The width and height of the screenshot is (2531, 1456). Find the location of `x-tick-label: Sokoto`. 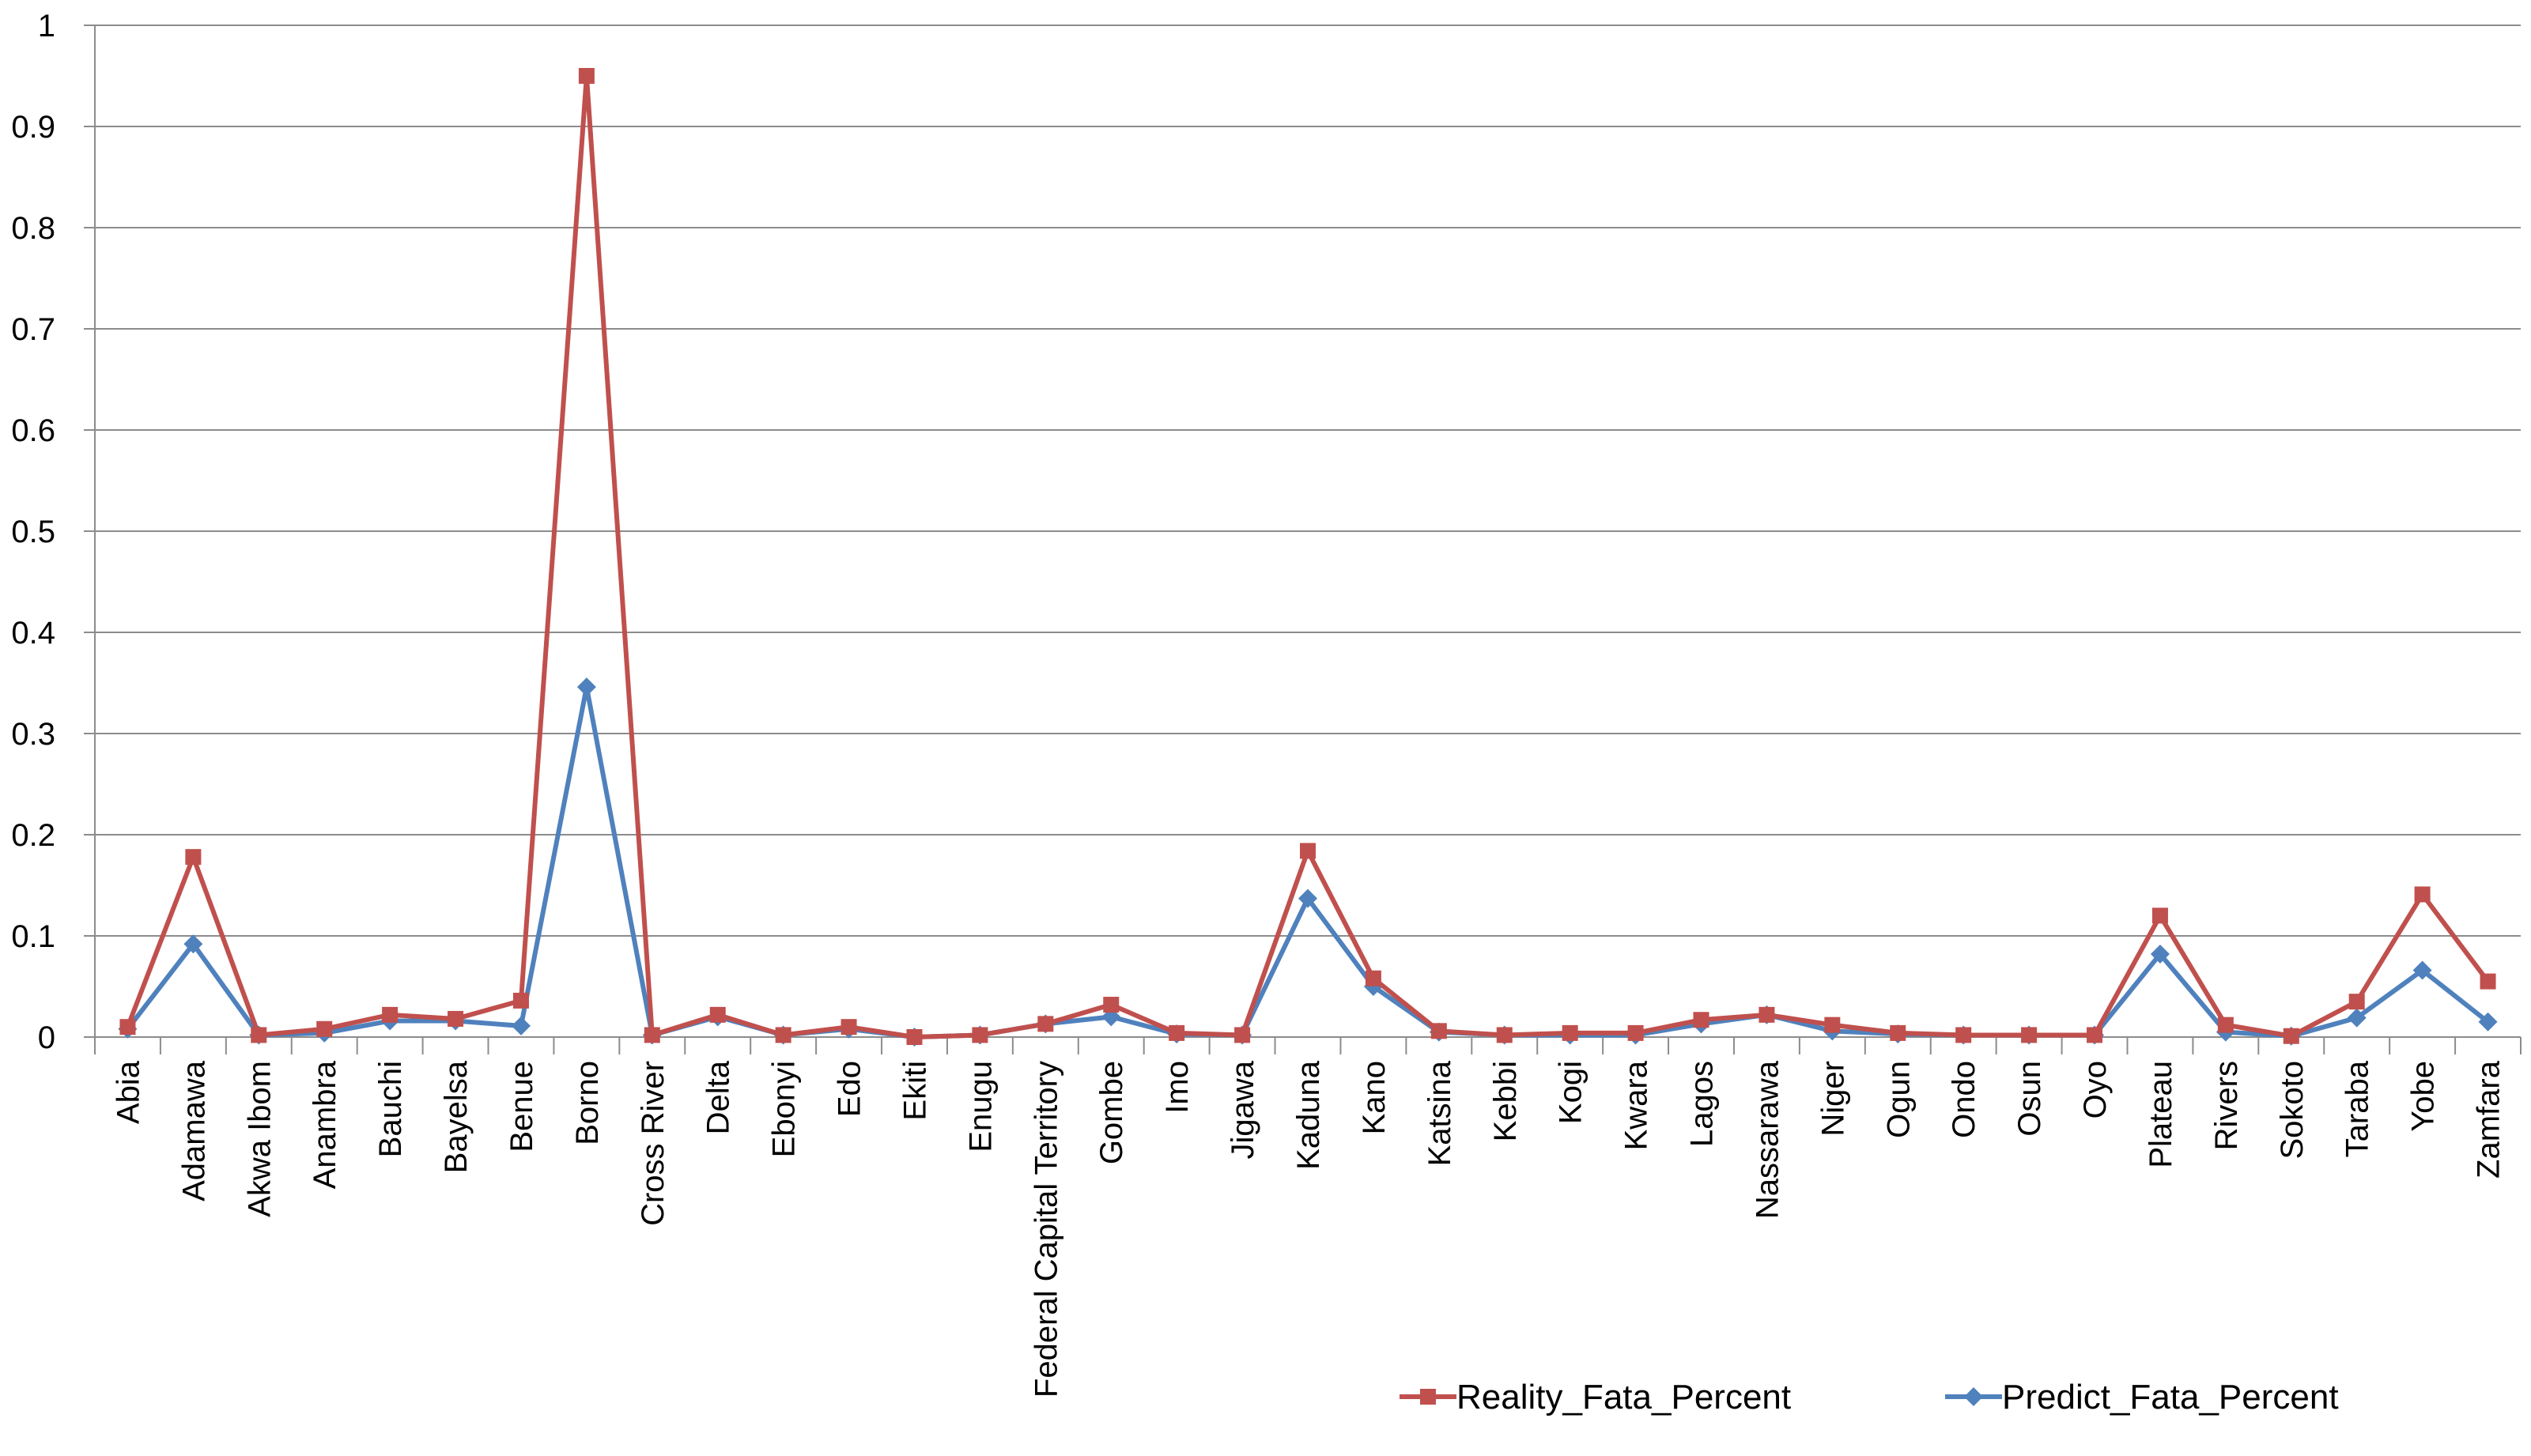

x-tick-label: Sokoto is located at coordinates (2292, 1110).